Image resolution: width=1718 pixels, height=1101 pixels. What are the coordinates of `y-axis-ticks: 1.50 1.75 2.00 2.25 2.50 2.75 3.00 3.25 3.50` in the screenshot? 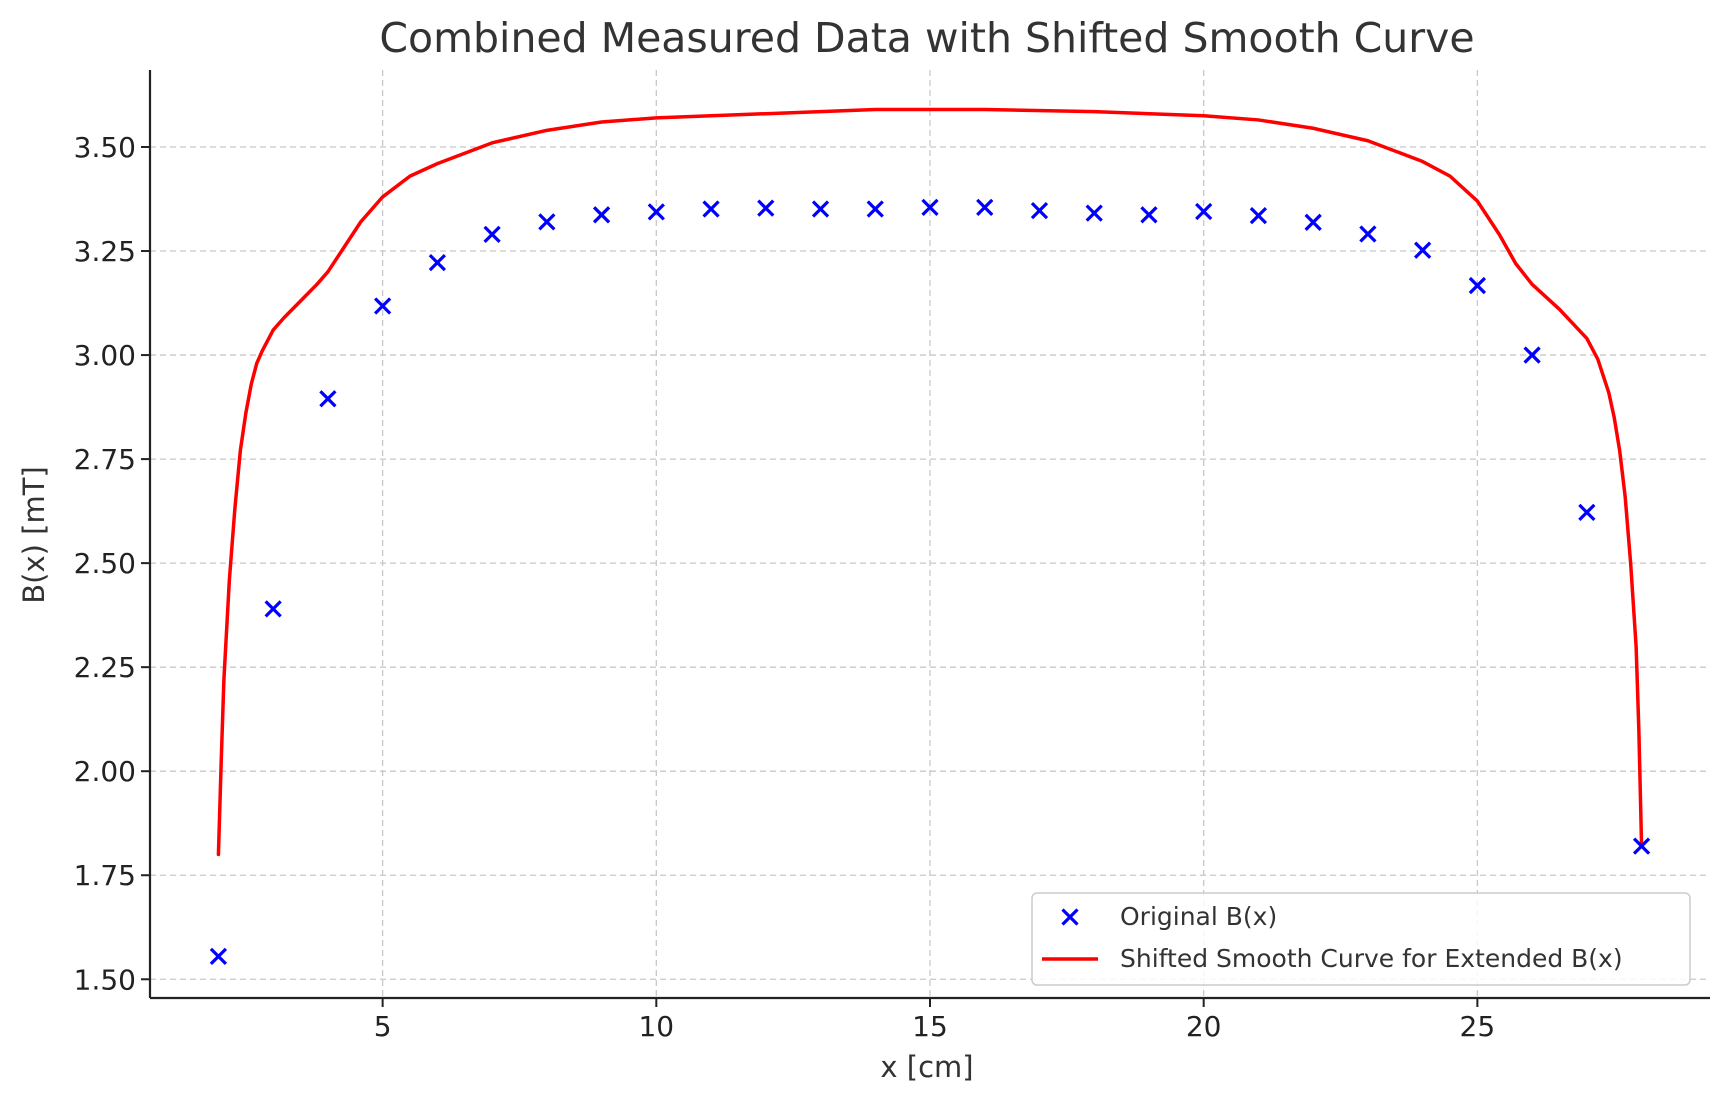 It's located at (112, 563).